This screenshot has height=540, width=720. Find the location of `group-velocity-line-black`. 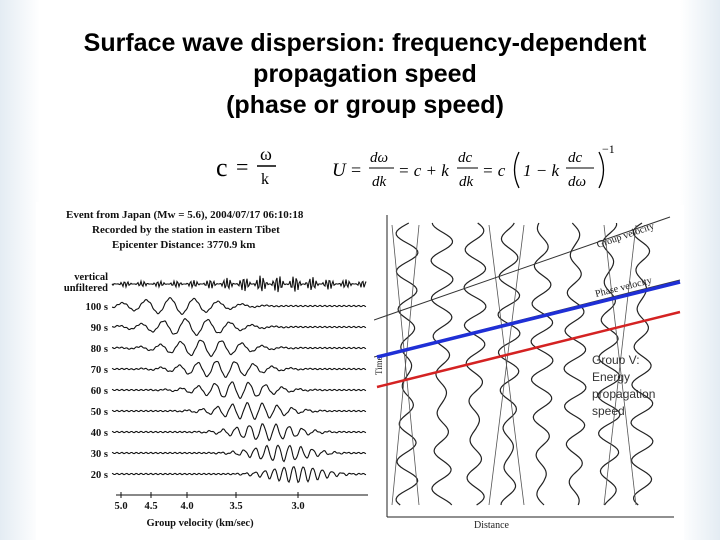

group-velocity-line-black is located at coordinates (522, 268).